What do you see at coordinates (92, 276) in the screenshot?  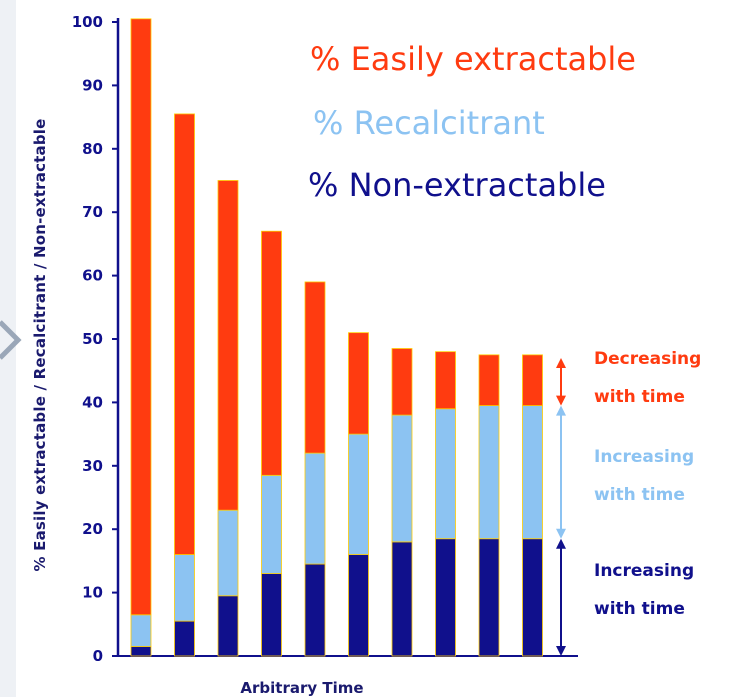 I see `y-tick-label: 60` at bounding box center [92, 276].